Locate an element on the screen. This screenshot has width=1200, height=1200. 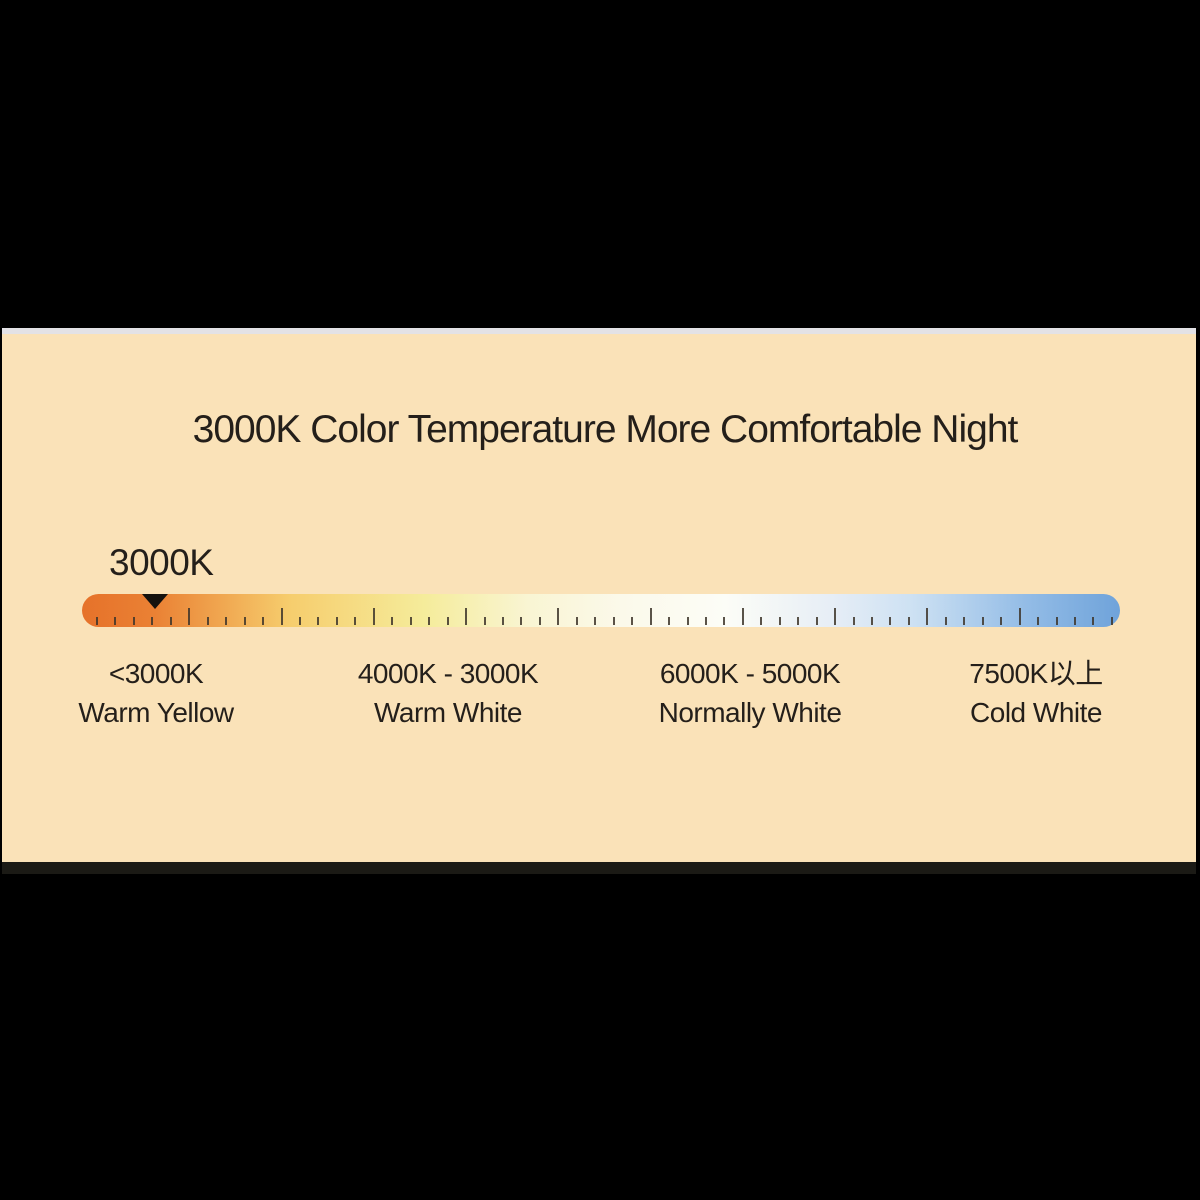
temperature-scale-bar is located at coordinates (601, 610).